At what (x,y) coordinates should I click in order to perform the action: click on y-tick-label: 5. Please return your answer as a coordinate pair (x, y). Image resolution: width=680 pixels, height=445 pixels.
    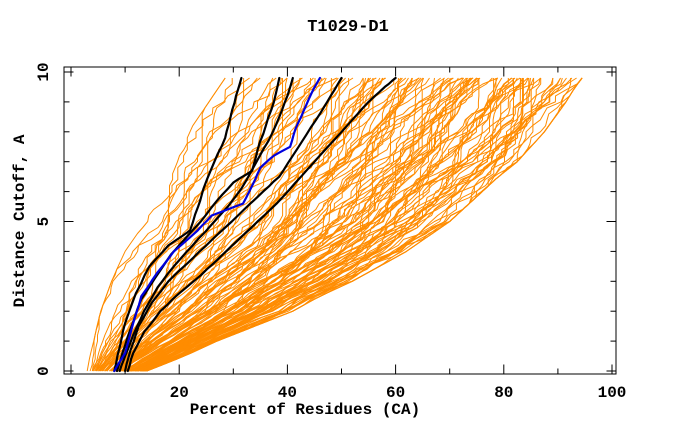
    Looking at the image, I should click on (44, 222).